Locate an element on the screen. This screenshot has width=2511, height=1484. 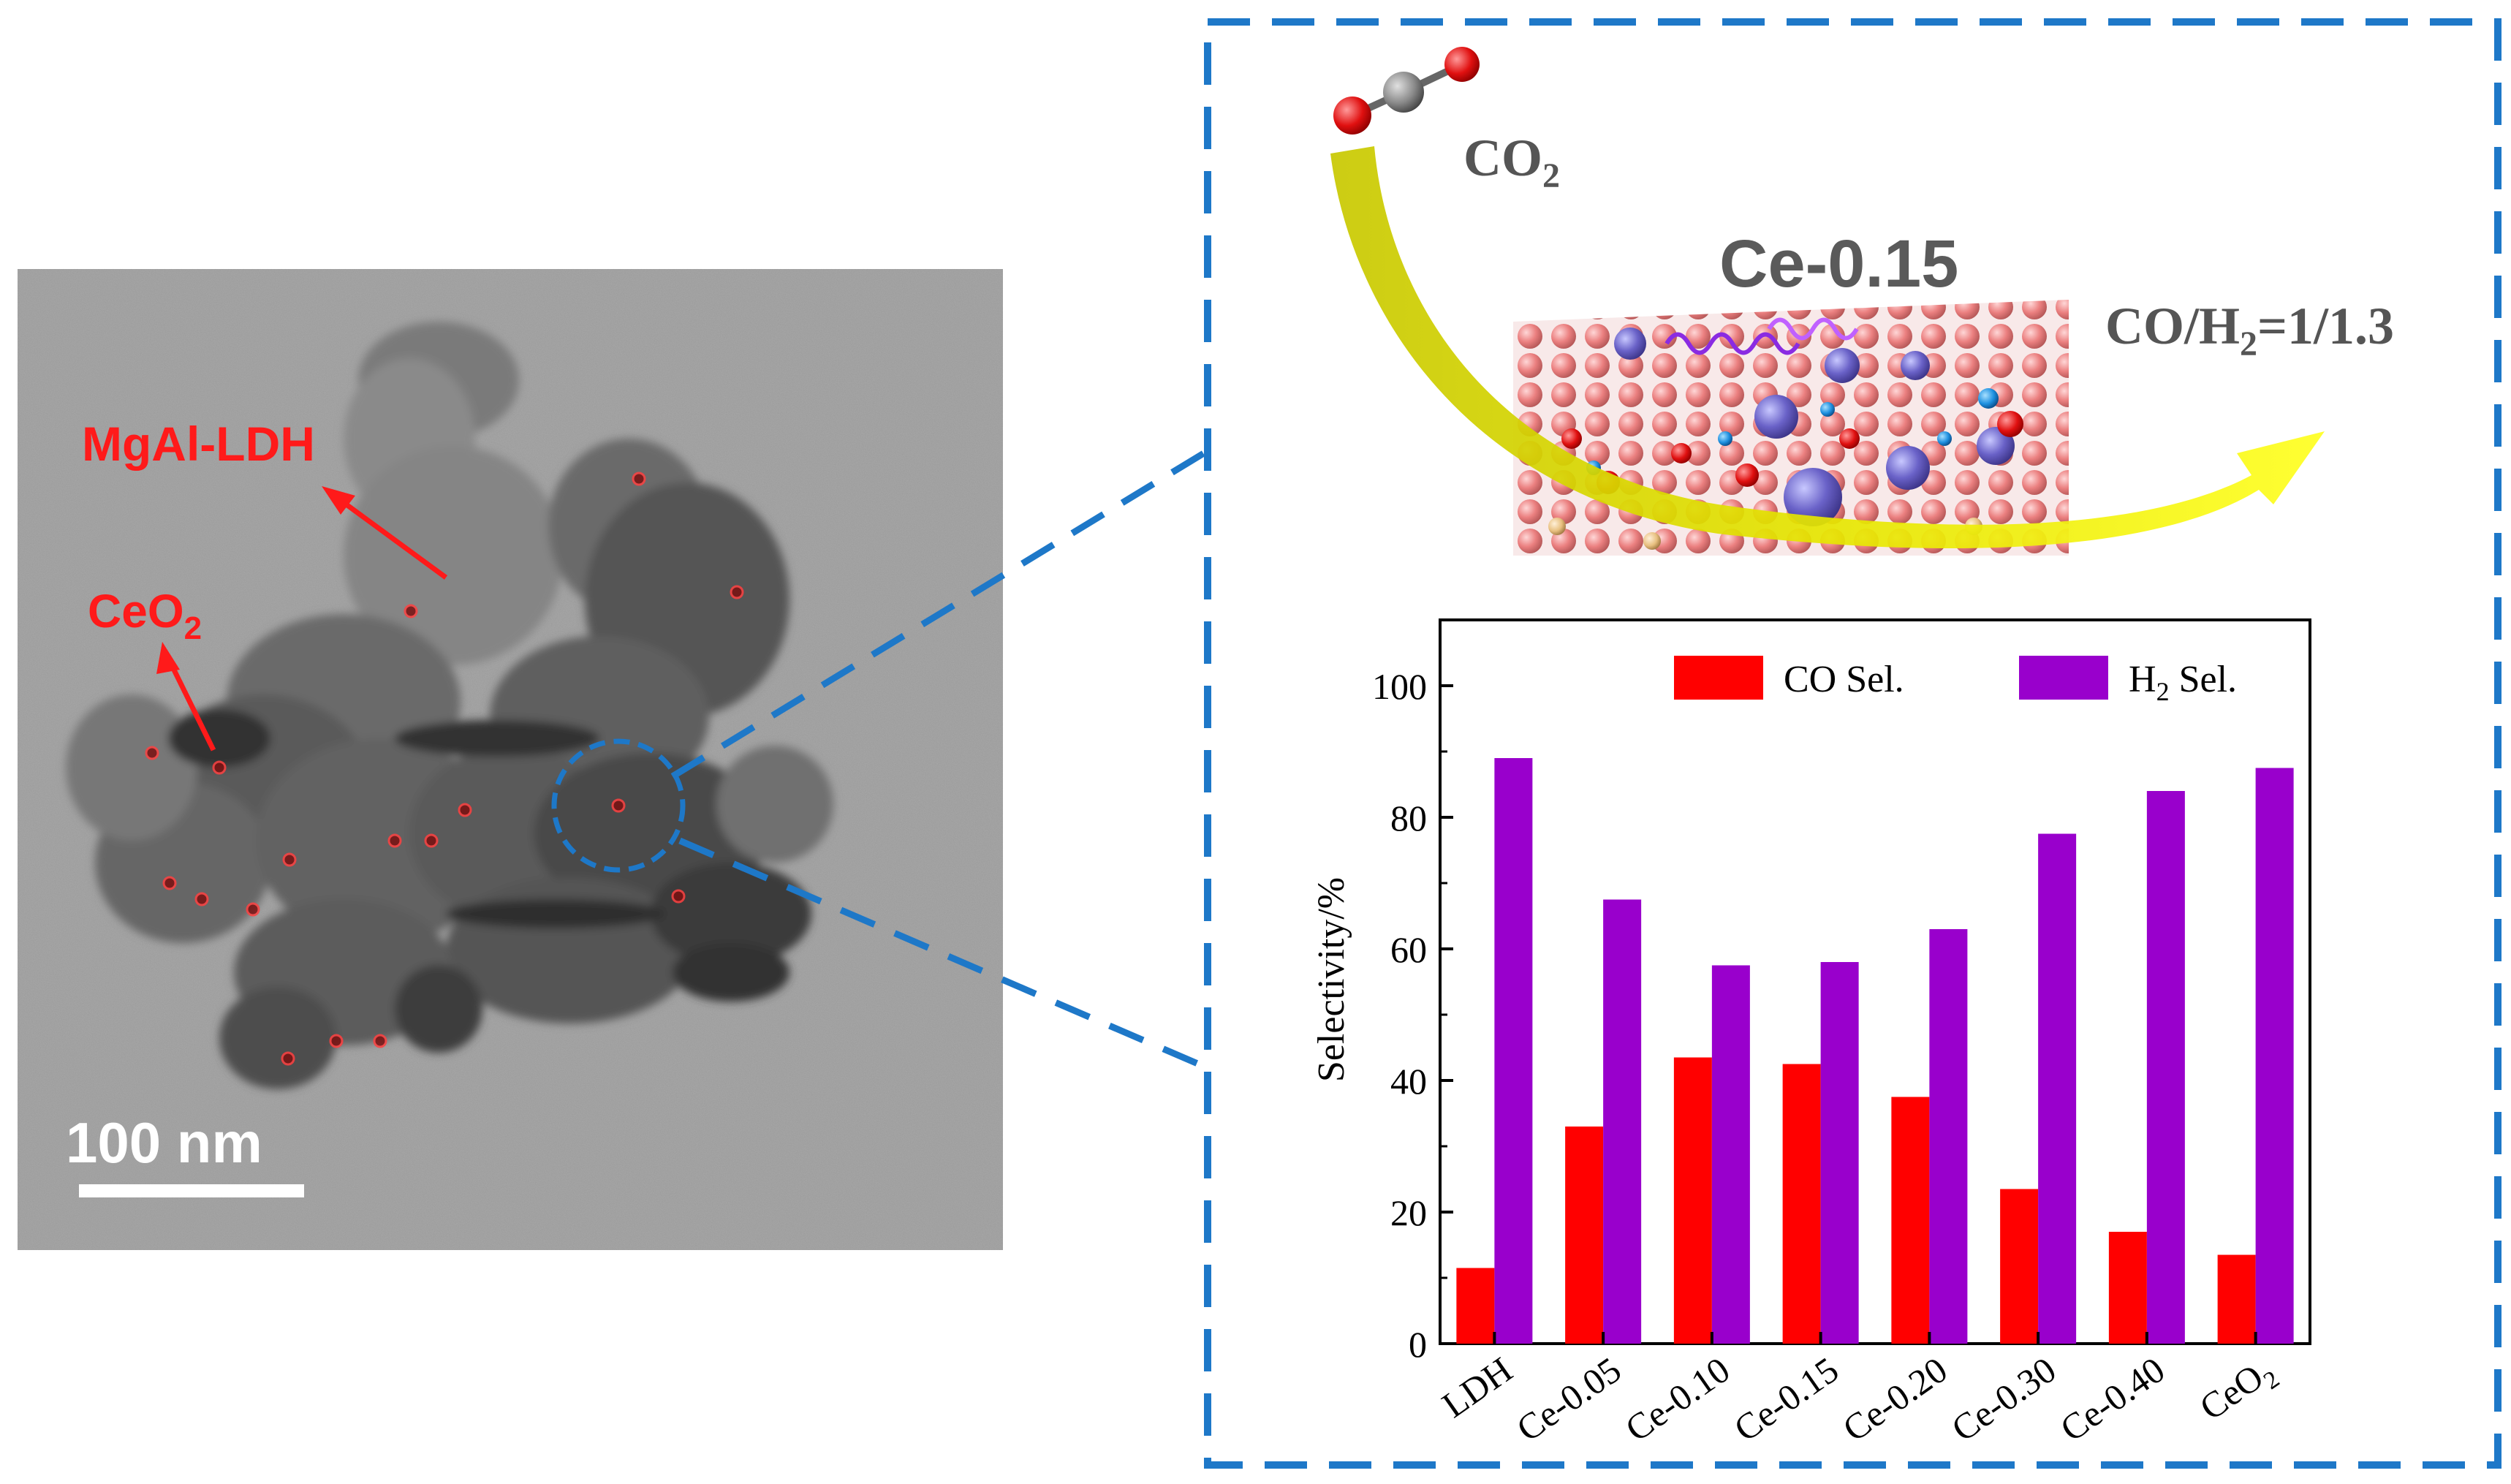
schematic-product-prefix: CO/H is located at coordinates (2172, 326).